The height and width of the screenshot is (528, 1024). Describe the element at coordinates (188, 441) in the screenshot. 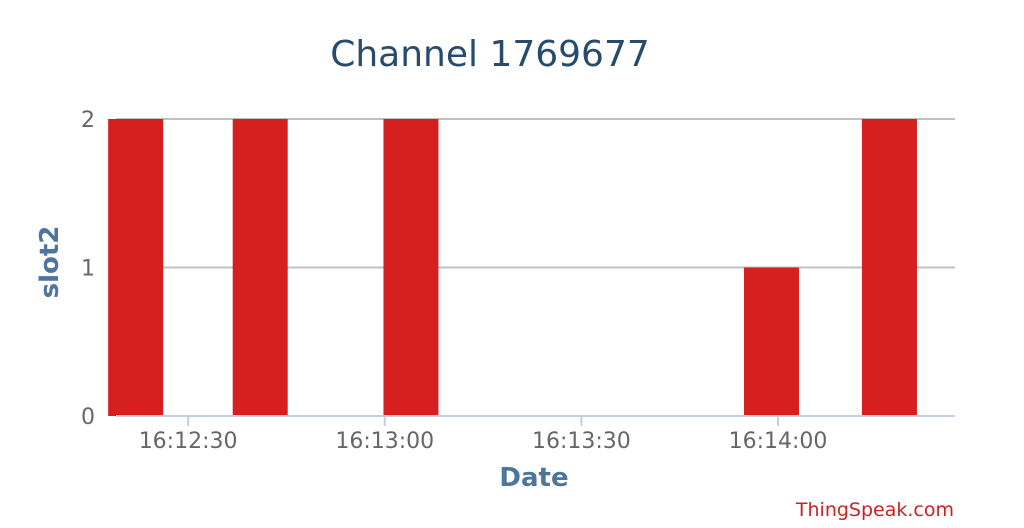

I see `x-tick-label: 16:12:30` at that location.